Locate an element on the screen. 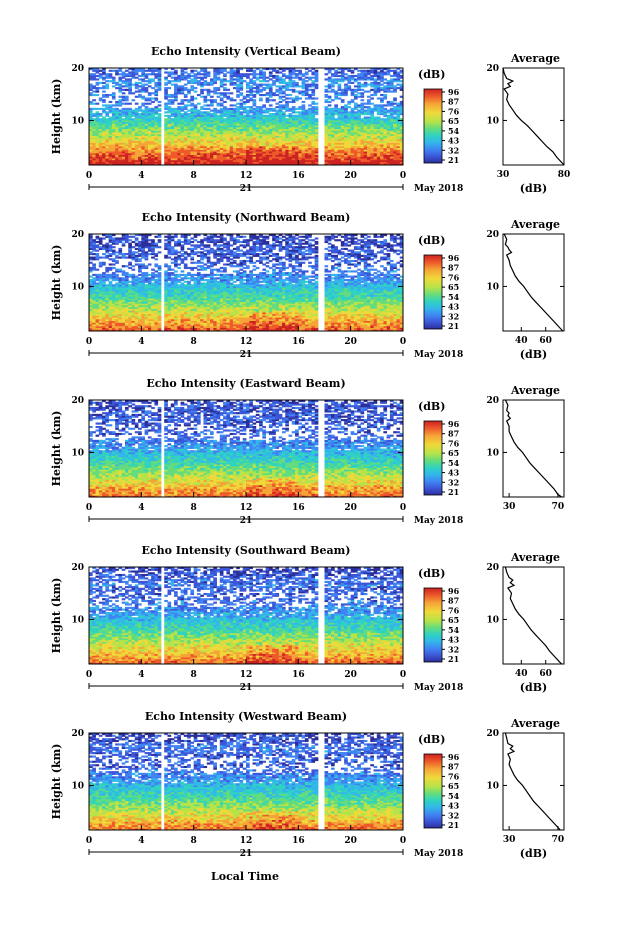 This screenshot has width=618, height=929. panel-title: Echo Intensity (Northward Beam) is located at coordinates (246, 217).